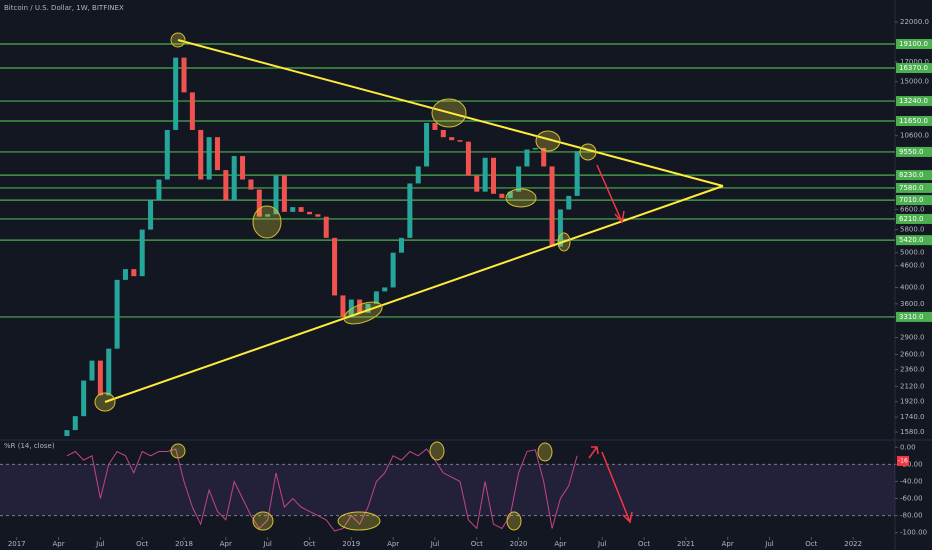 The image size is (932, 550). I want to click on level-label: 19100.0, so click(913, 44).